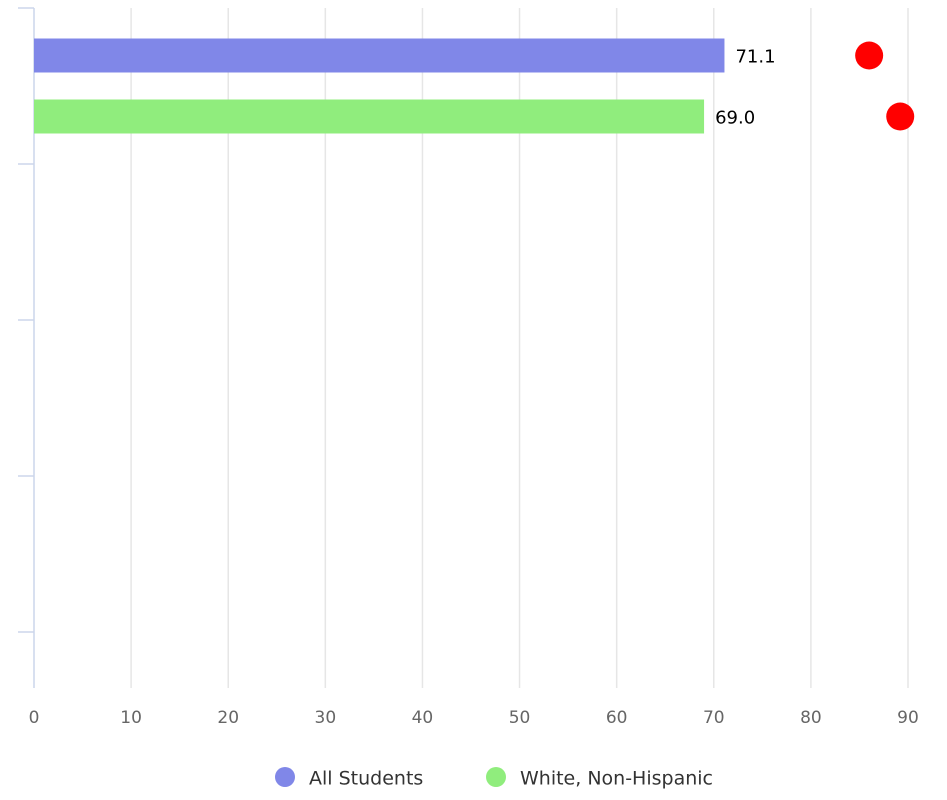 The height and width of the screenshot is (800, 947). What do you see at coordinates (908, 718) in the screenshot?
I see `x-tick-label: 90` at bounding box center [908, 718].